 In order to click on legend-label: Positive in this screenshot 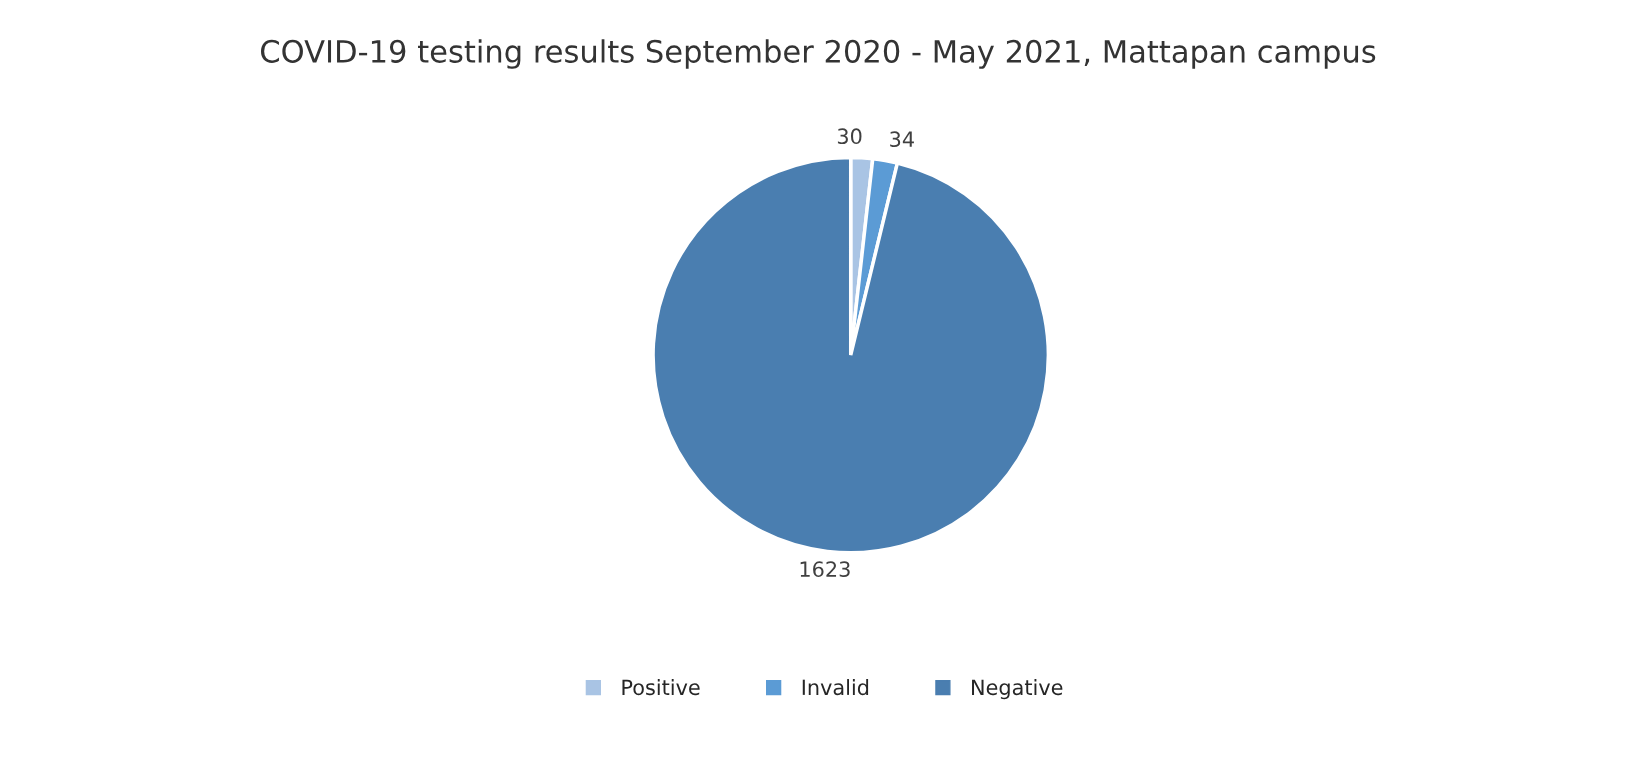, I will do `click(661, 687)`.